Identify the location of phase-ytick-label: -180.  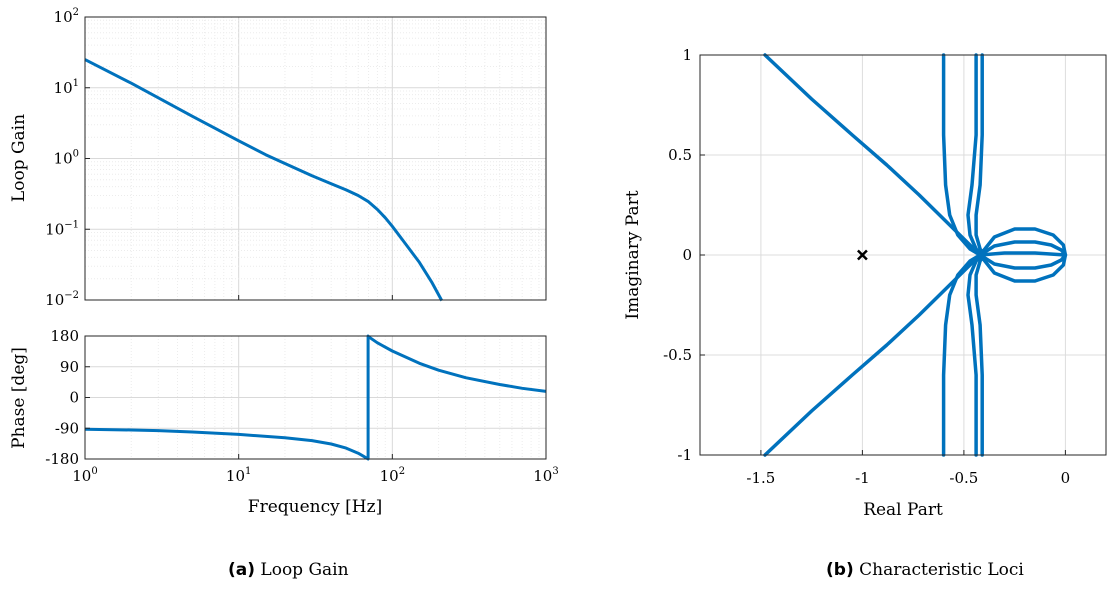
(62, 459).